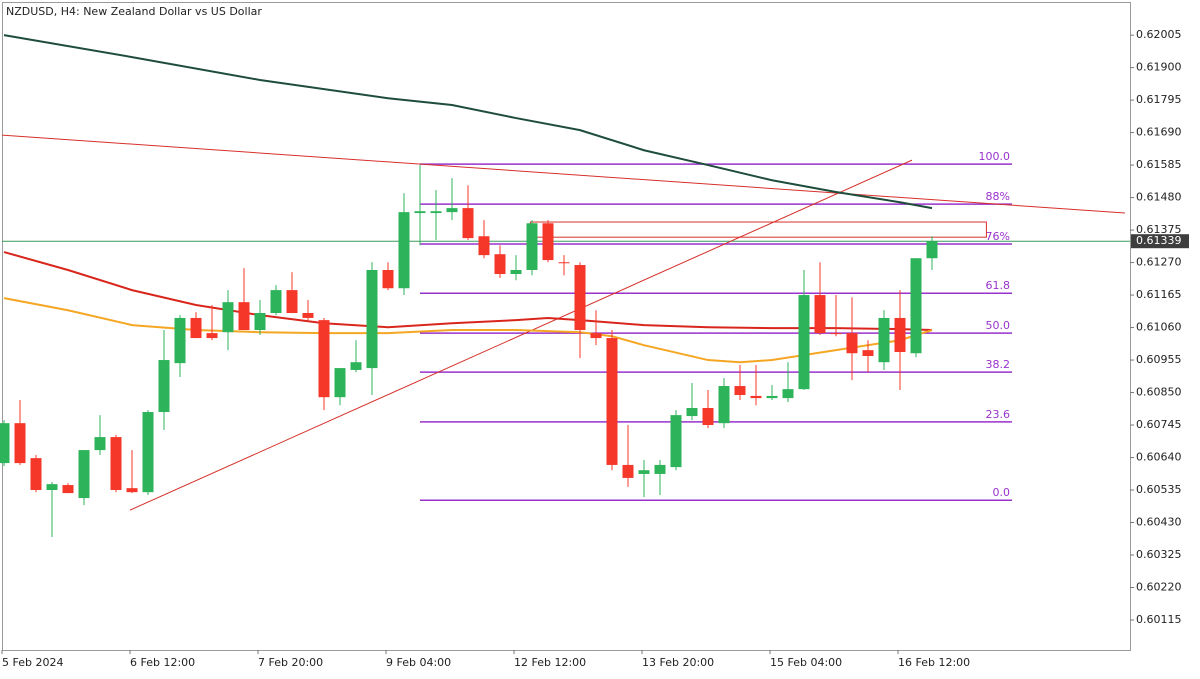 The height and width of the screenshot is (679, 1200). What do you see at coordinates (1159, 327) in the screenshot?
I see `y-tick-label: 0.61060` at bounding box center [1159, 327].